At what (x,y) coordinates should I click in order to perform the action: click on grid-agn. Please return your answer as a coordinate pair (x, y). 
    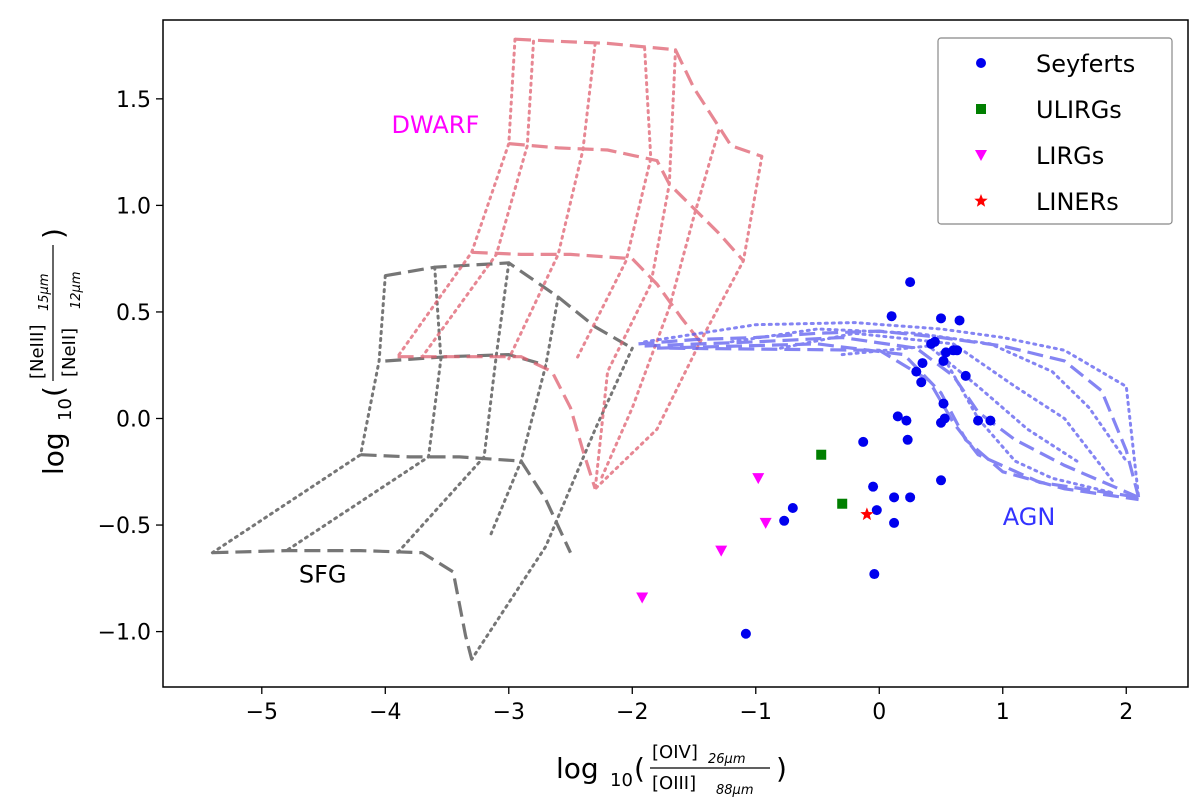
    Looking at the image, I should click on (889, 411).